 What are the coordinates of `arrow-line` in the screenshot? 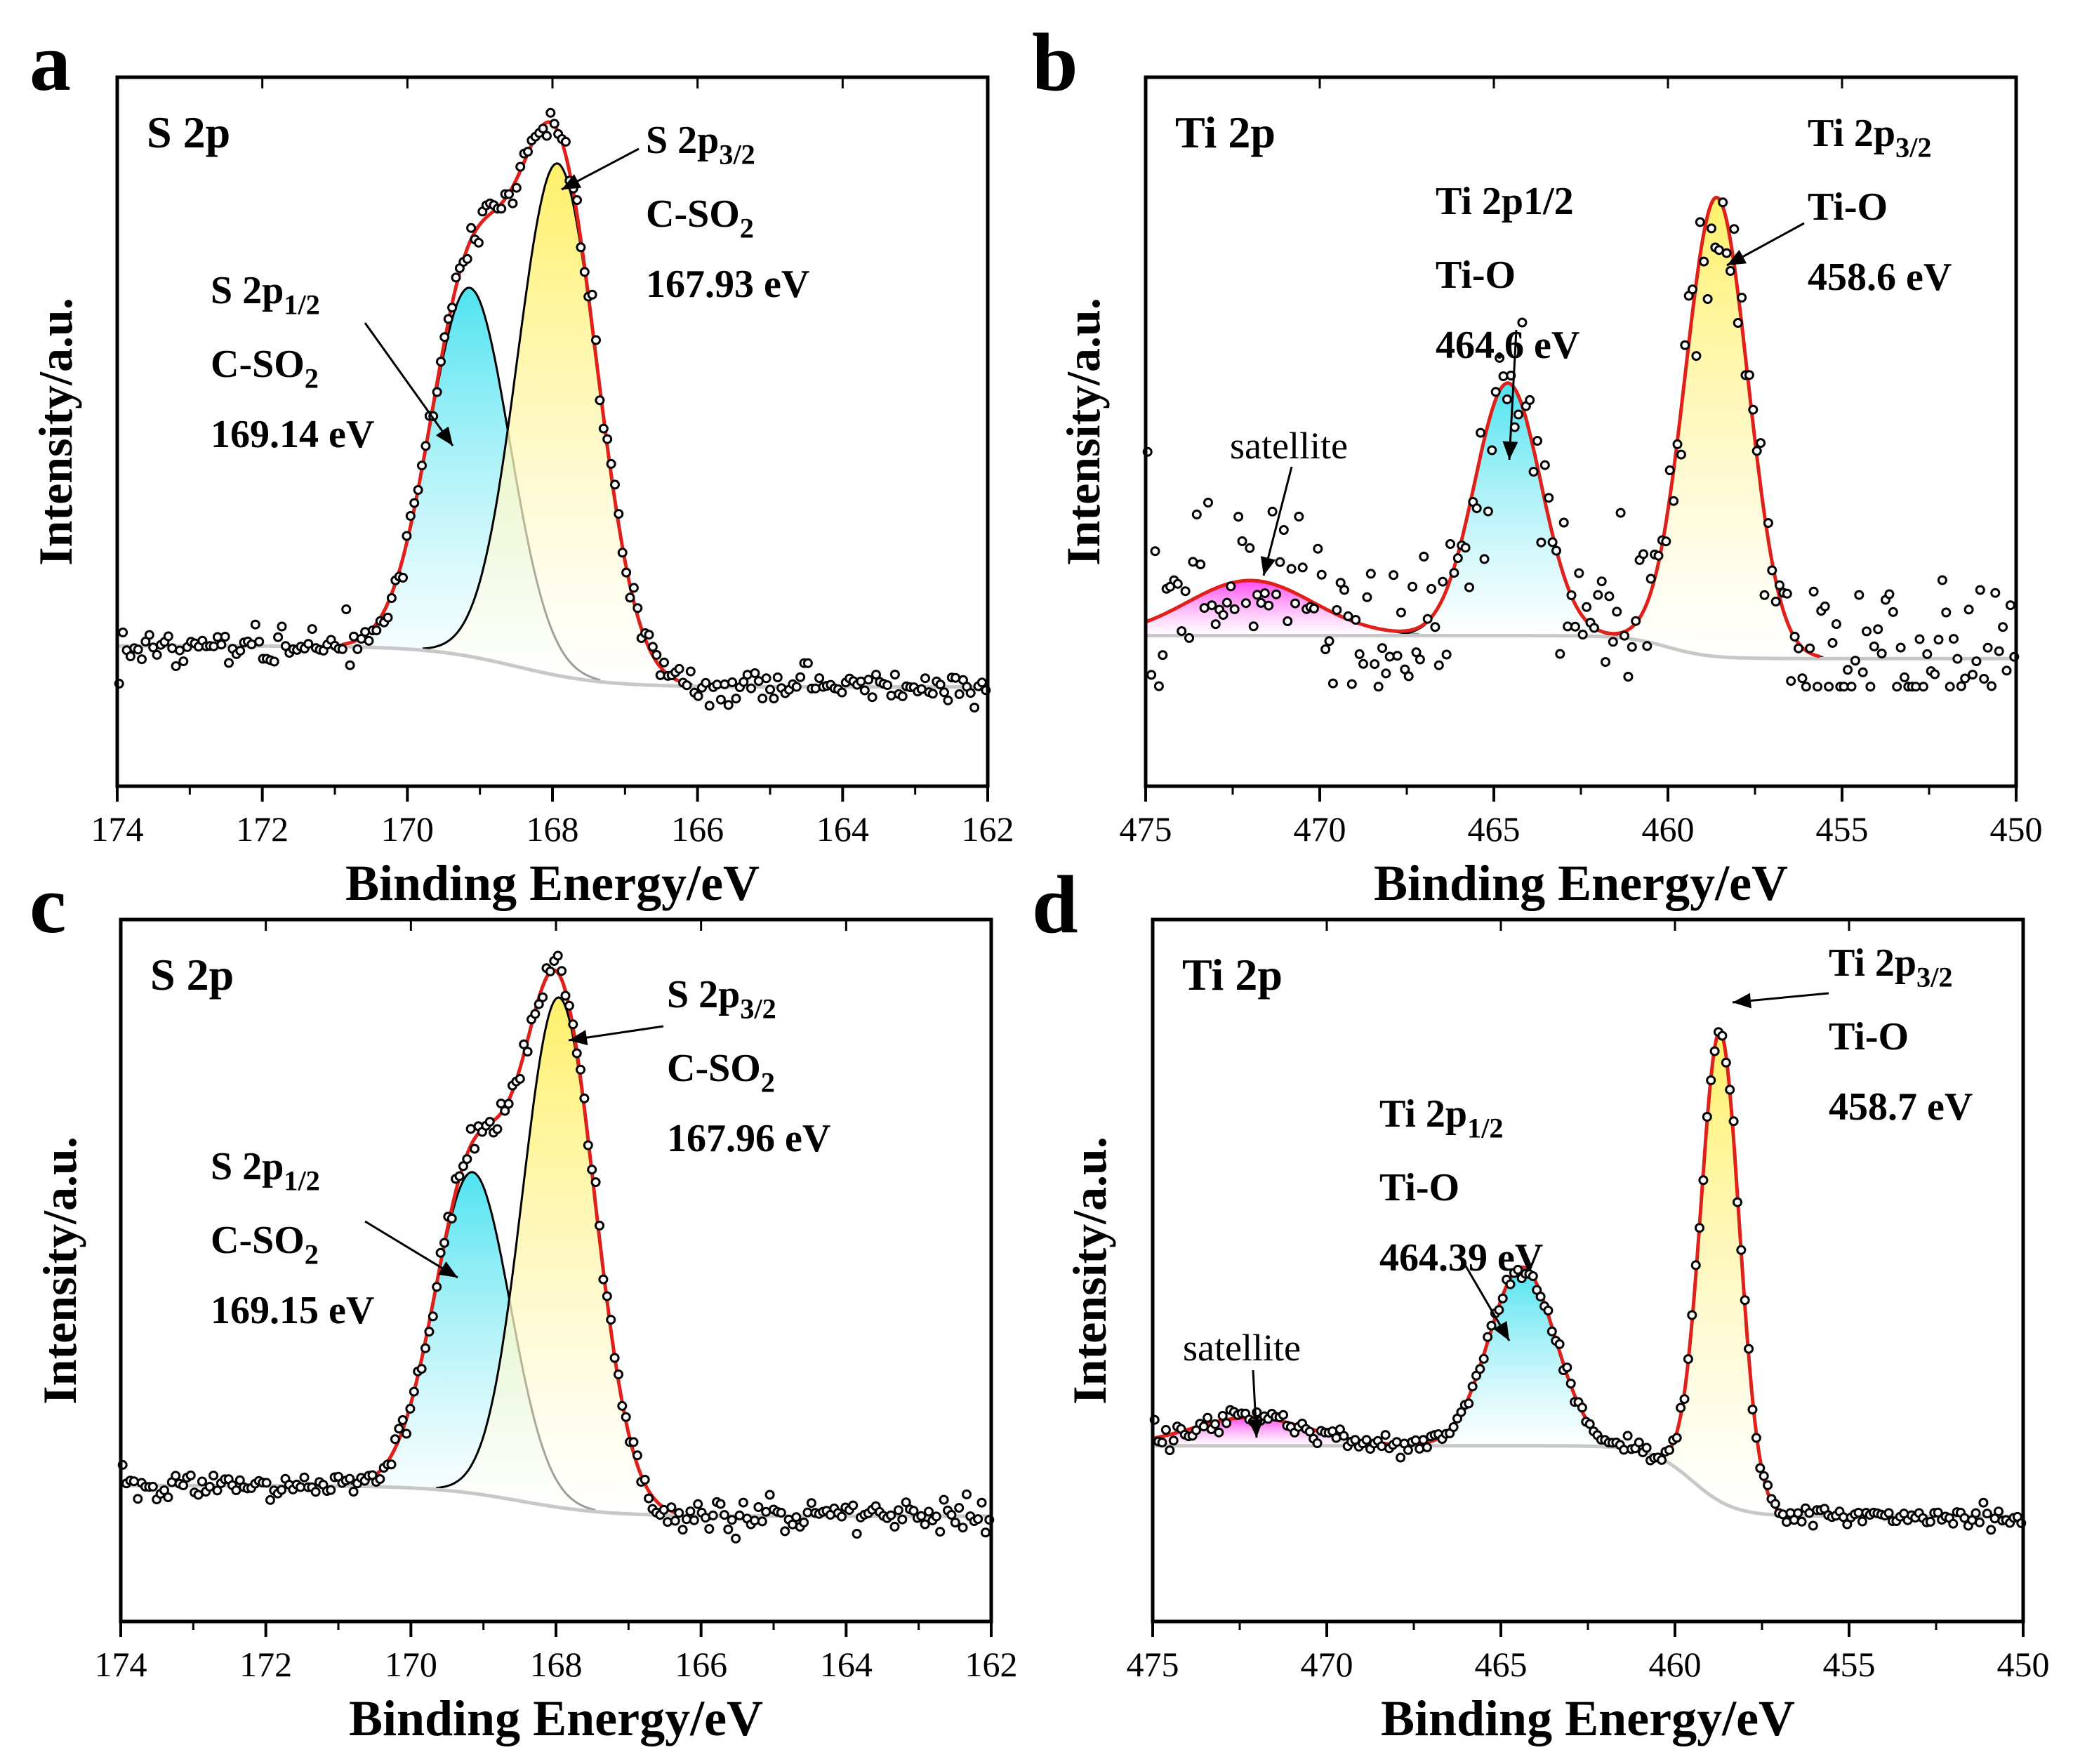 It's located at (1277, 521).